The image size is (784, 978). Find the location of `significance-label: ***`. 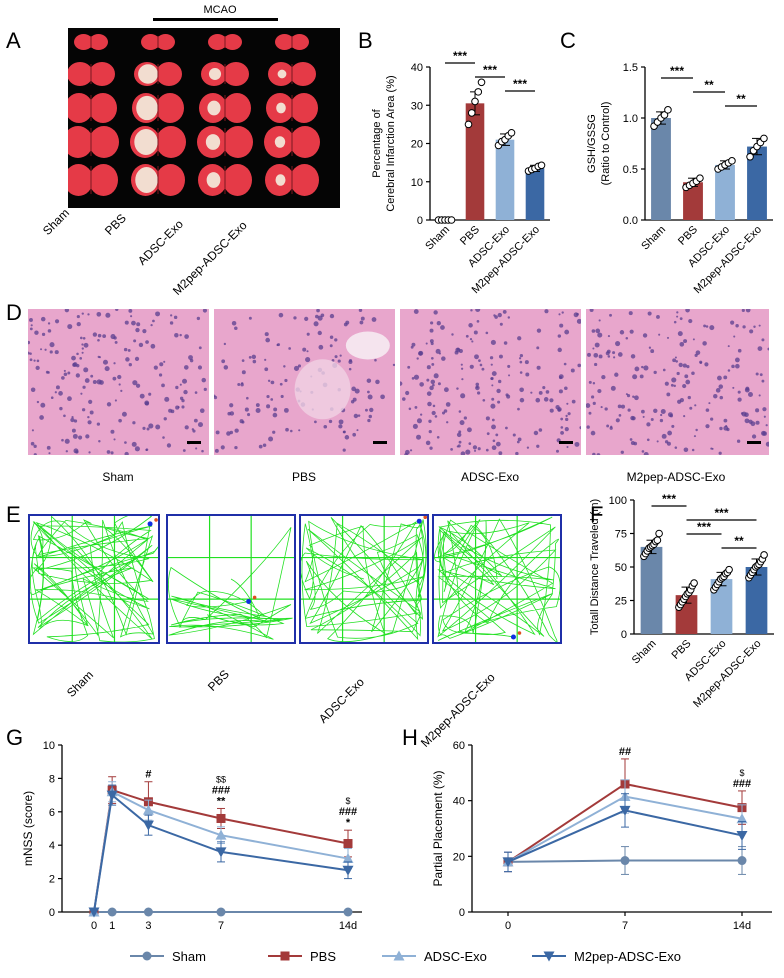

significance-label: *** is located at coordinates (490, 70).